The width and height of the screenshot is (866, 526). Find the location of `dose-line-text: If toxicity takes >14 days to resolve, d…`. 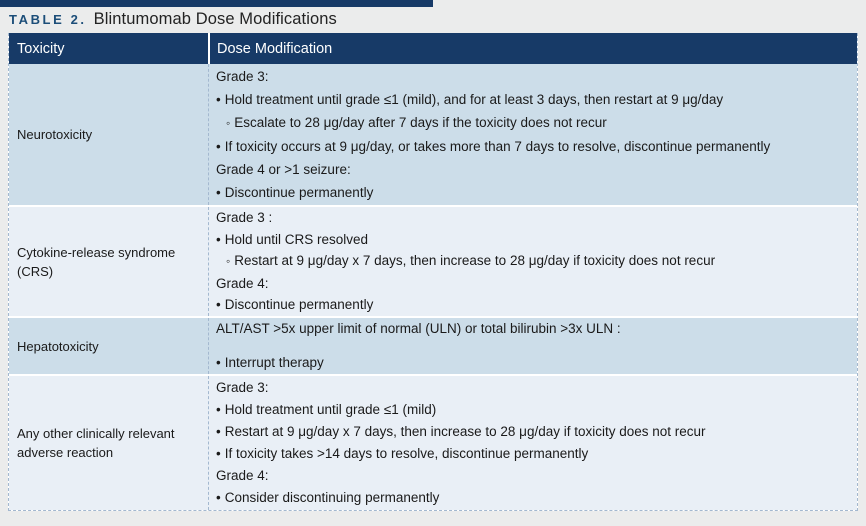

dose-line-text: If toxicity takes >14 days to resolve, d… is located at coordinates (406, 453).